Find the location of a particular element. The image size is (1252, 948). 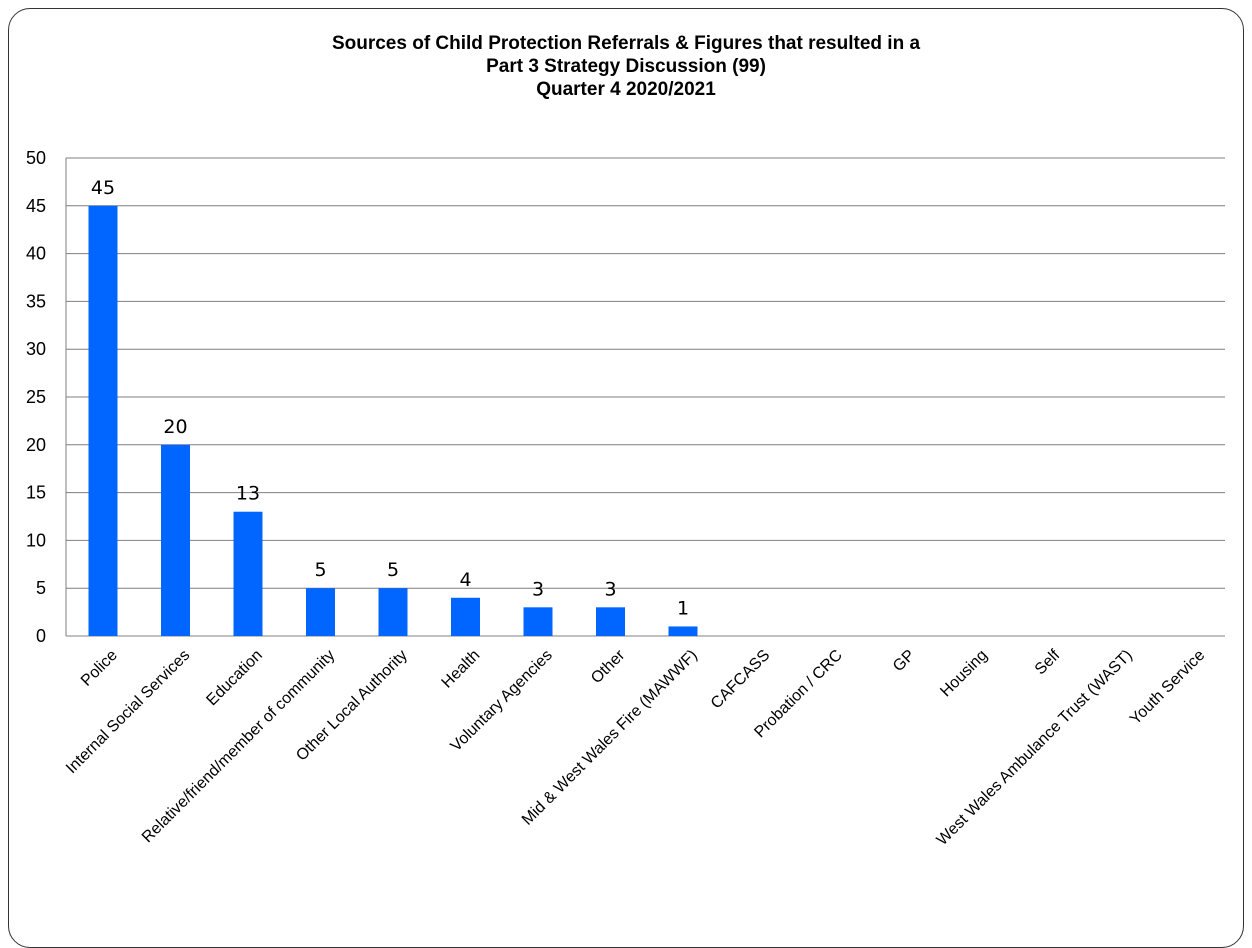

chart-title-line-2: Part 3 Strategy Discussion (99) is located at coordinates (626, 66).